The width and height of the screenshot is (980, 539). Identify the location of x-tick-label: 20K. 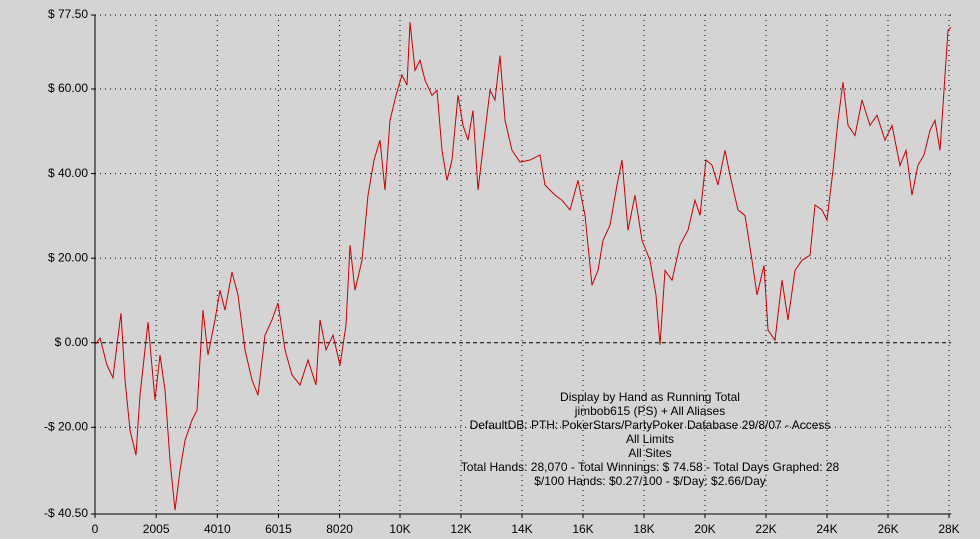
(704, 529).